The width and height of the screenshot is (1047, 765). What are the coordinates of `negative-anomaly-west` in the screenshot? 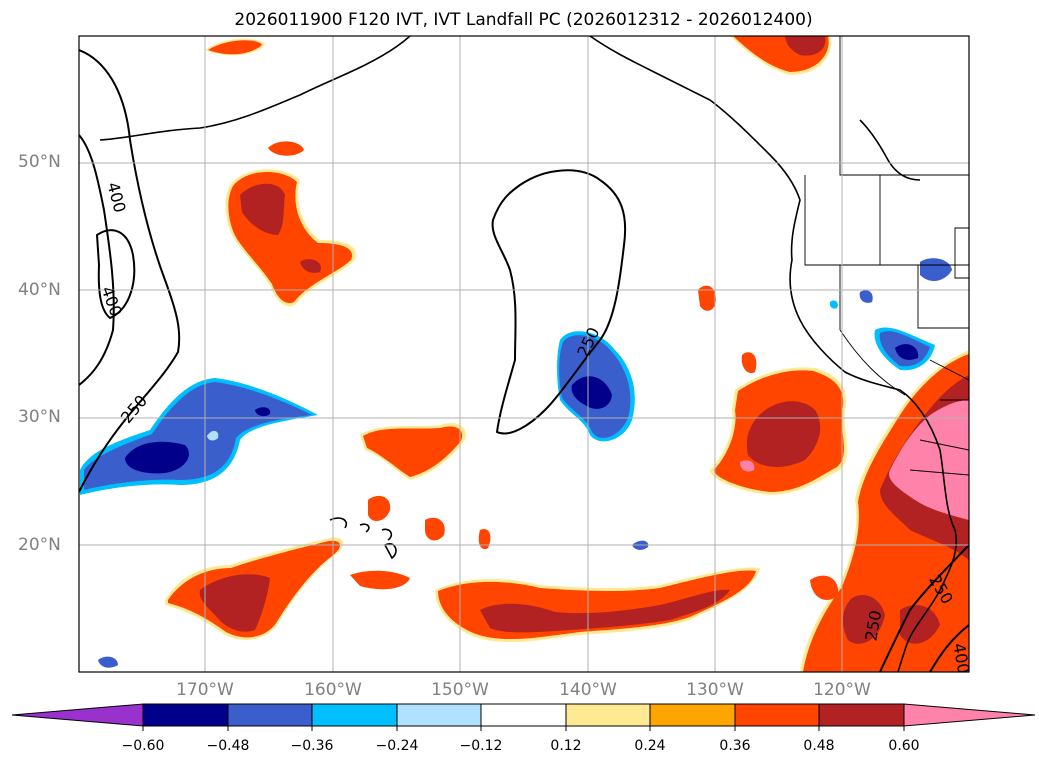 It's located at (199, 436).